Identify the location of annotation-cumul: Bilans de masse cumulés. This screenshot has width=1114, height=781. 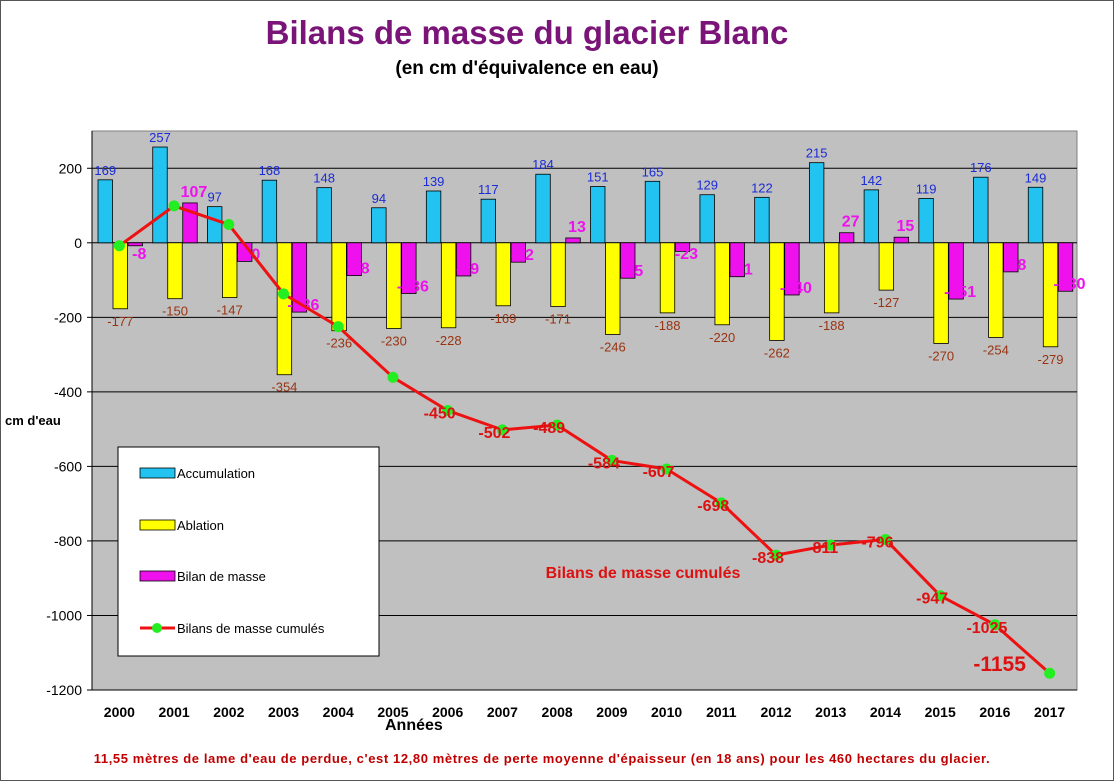
(643, 573).